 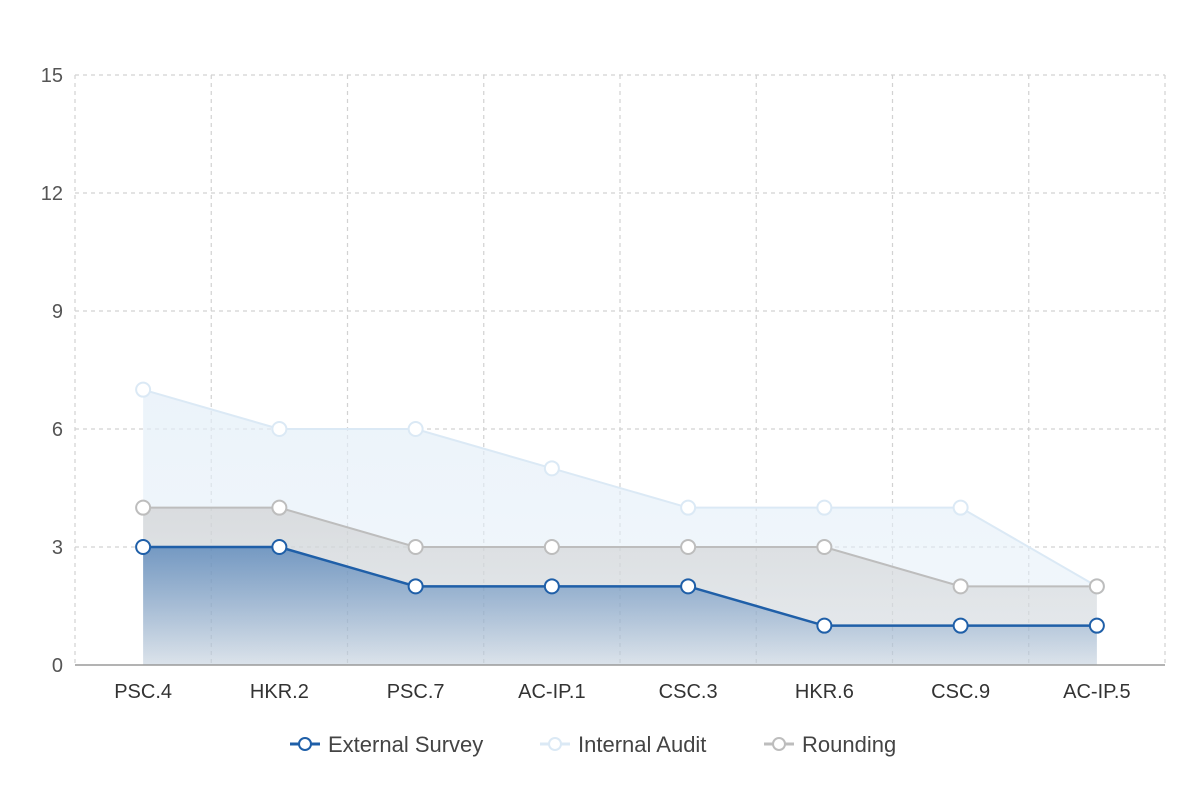 I want to click on legend: External Survey Internal Audit Rounding, so click(x=593, y=744).